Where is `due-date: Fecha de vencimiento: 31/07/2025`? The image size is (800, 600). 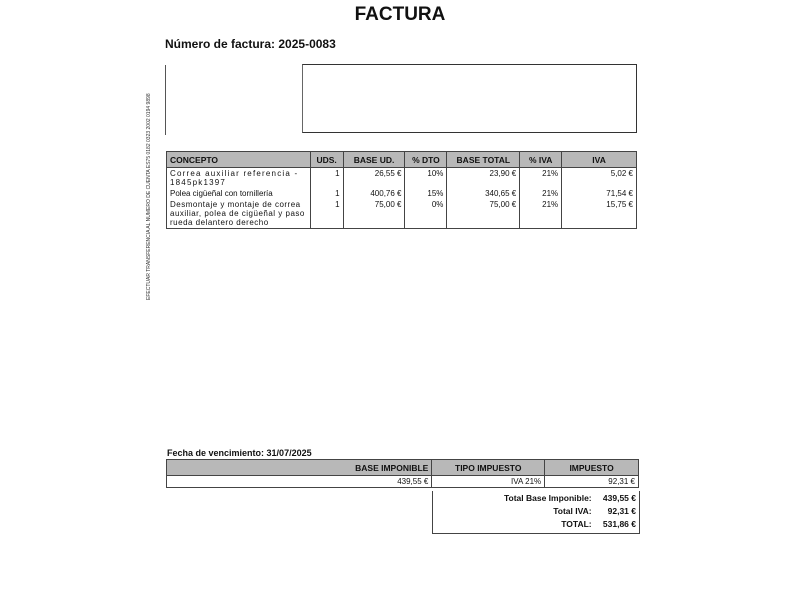 due-date: Fecha de vencimiento: 31/07/2025 is located at coordinates (239, 453).